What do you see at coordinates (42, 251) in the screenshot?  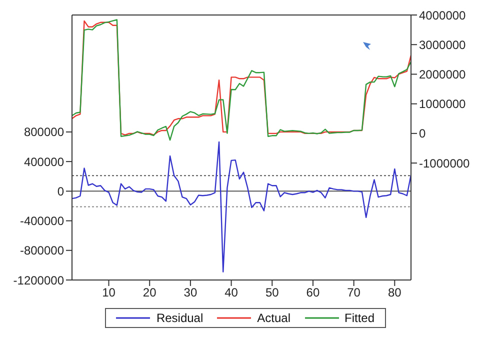 I see `y-tick-label: -800000` at bounding box center [42, 251].